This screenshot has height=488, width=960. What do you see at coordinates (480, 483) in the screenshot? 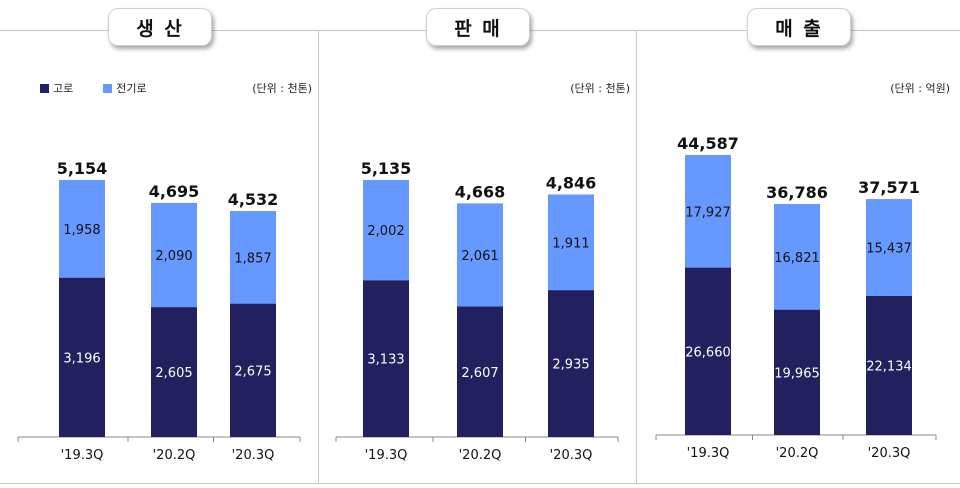
I see `bottom-divider-line` at bounding box center [480, 483].